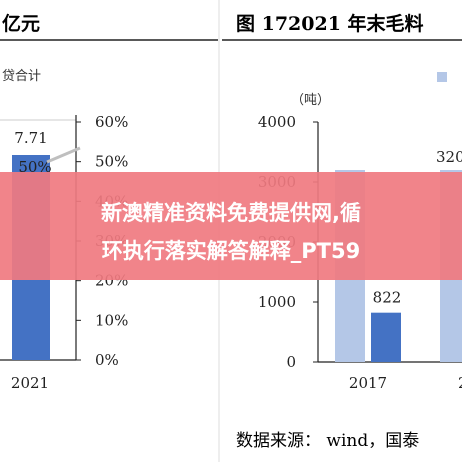 The width and height of the screenshot is (462, 466). What do you see at coordinates (387, 298) in the screenshot?
I see `right-bar-data-label-822: 822` at bounding box center [387, 298].